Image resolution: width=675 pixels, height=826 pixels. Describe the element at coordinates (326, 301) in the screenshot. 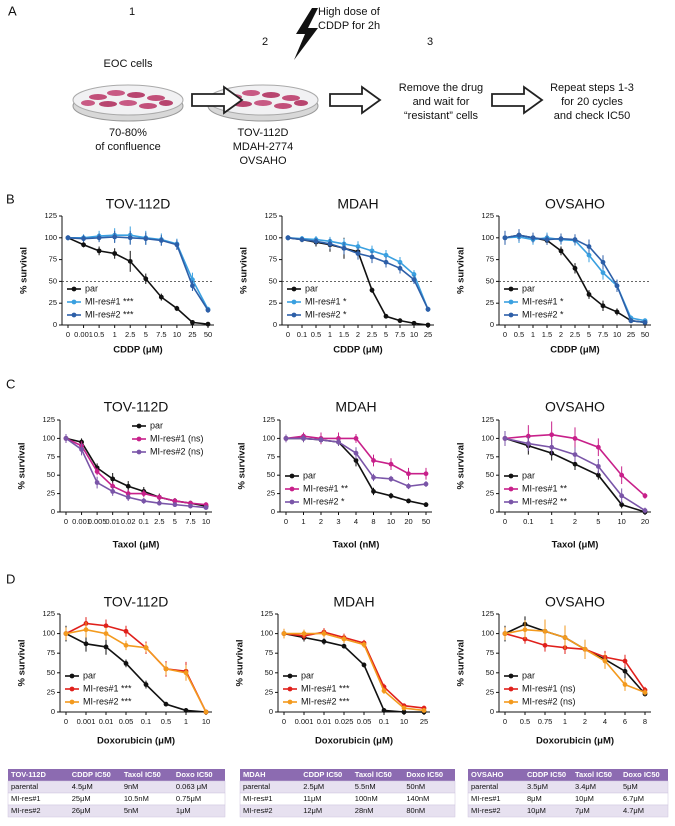

I see `legend-label: MI-res#1 *` at that location.